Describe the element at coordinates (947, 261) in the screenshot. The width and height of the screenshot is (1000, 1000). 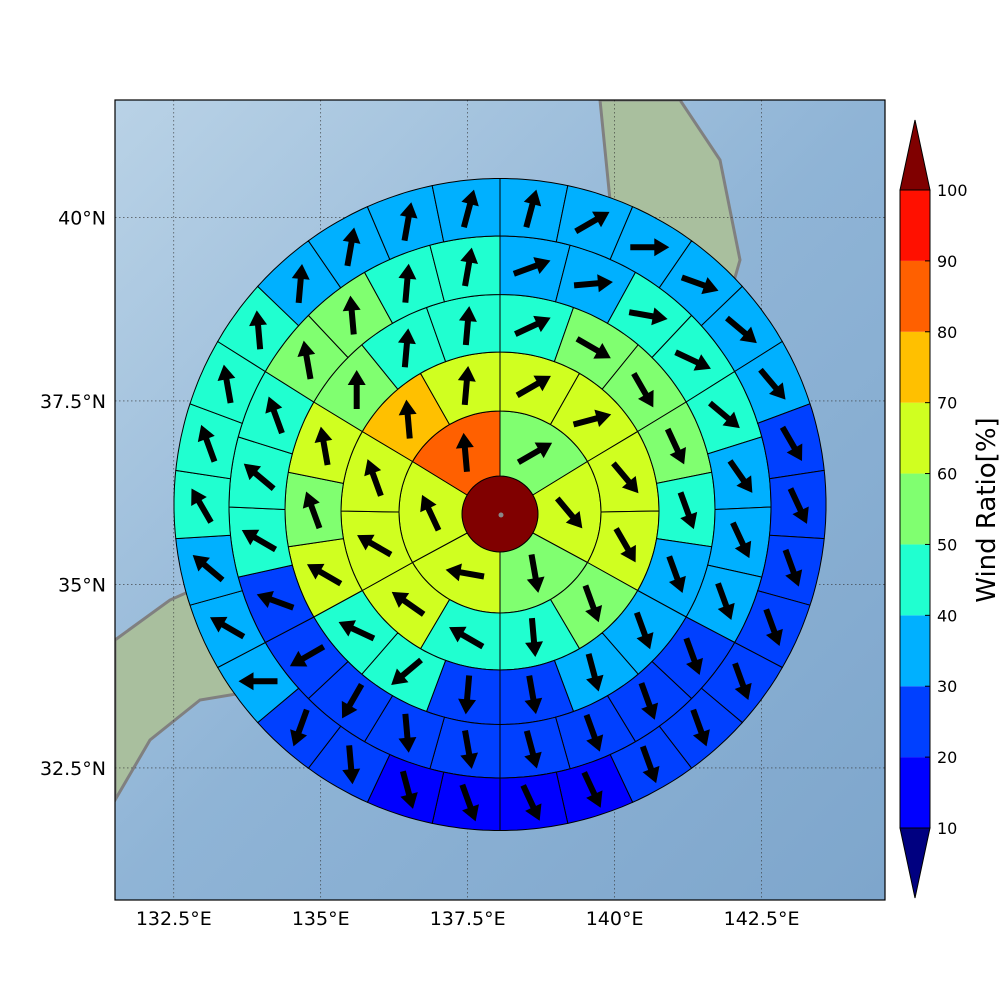
I see `colorbar-tick-label: 90` at that location.